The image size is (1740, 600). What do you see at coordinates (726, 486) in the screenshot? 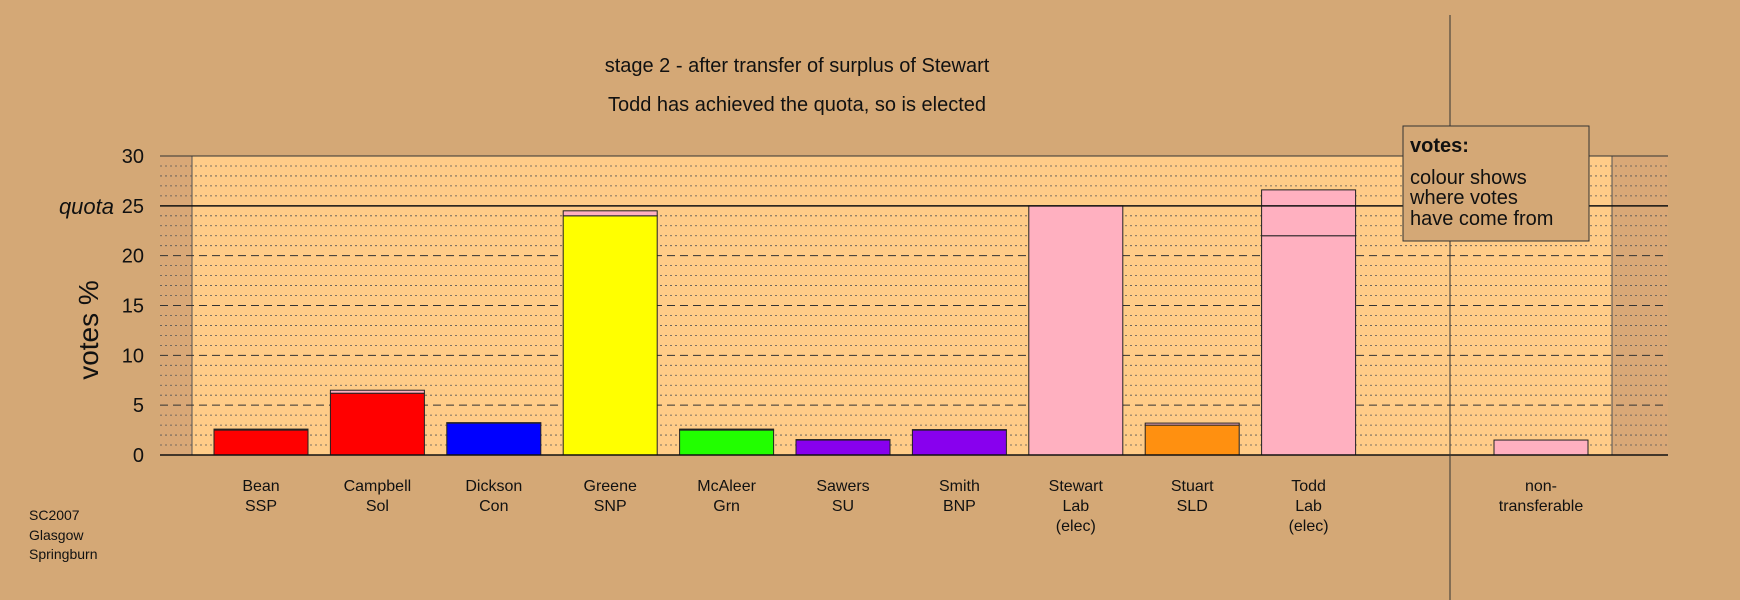
I see `category-label-mcaleer-1: McAleer` at bounding box center [726, 486].